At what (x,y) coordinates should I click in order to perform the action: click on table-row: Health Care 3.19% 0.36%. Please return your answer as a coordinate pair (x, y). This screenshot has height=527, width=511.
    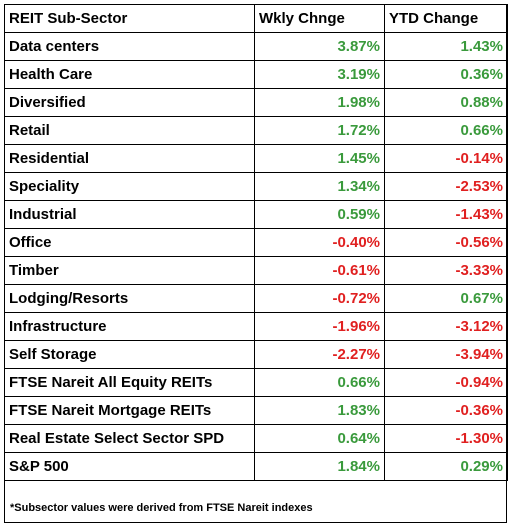
    Looking at the image, I should click on (256, 74).